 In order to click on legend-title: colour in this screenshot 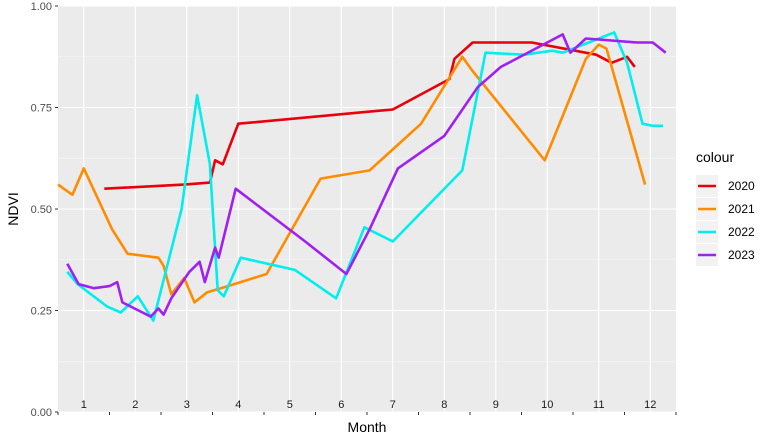, I will do `click(715, 157)`.